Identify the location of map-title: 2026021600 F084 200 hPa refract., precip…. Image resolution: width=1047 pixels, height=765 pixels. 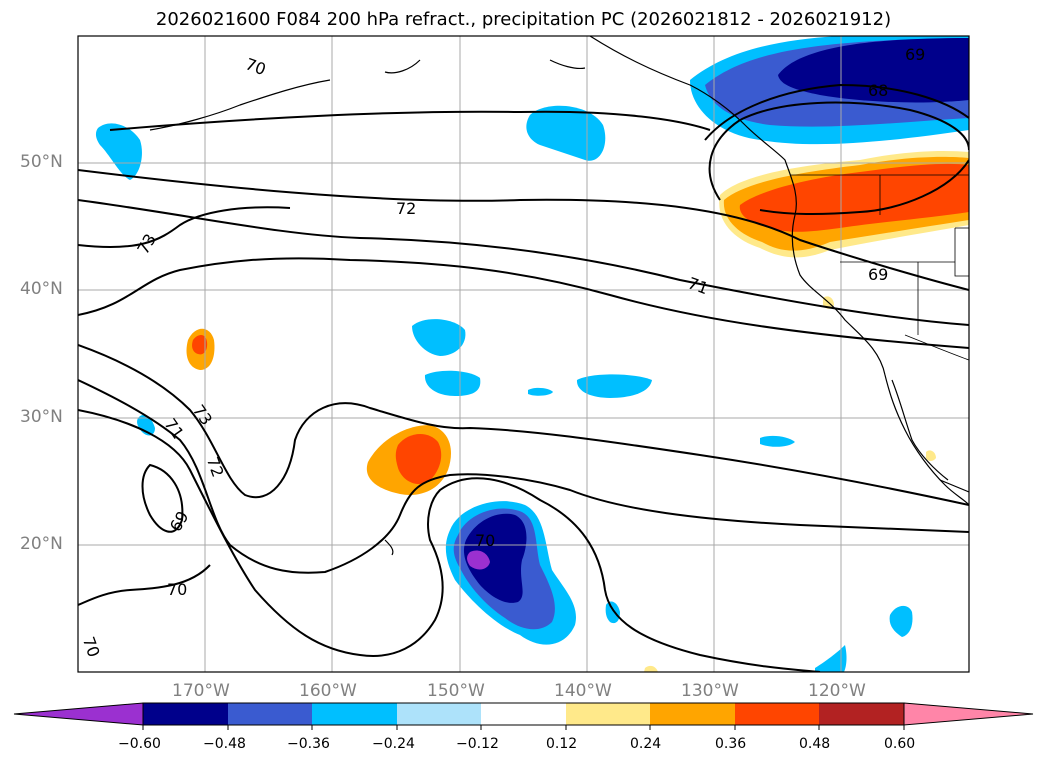
(523, 19).